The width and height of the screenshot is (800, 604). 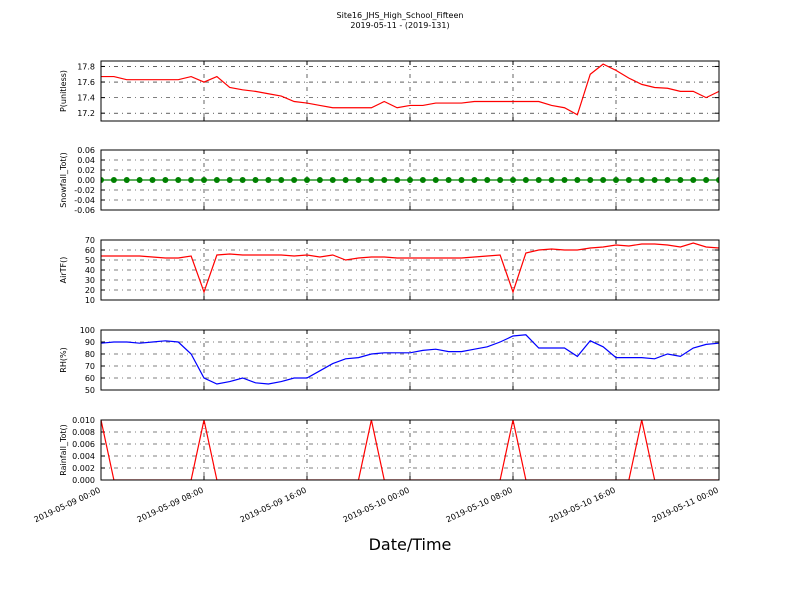 I want to click on y-tick-label: 0.00, so click(x=86, y=180).